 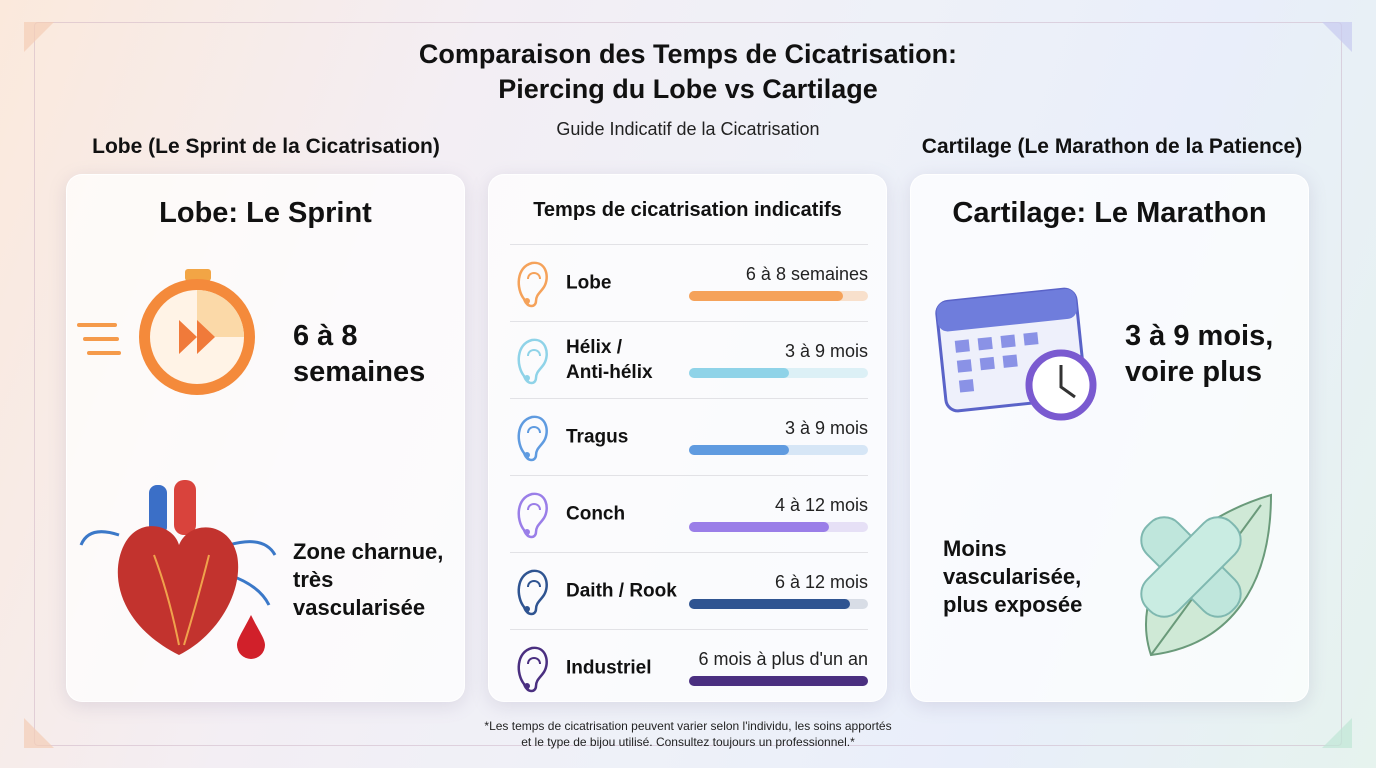 What do you see at coordinates (359, 372) in the screenshot?
I see `time-line: semaines` at bounding box center [359, 372].